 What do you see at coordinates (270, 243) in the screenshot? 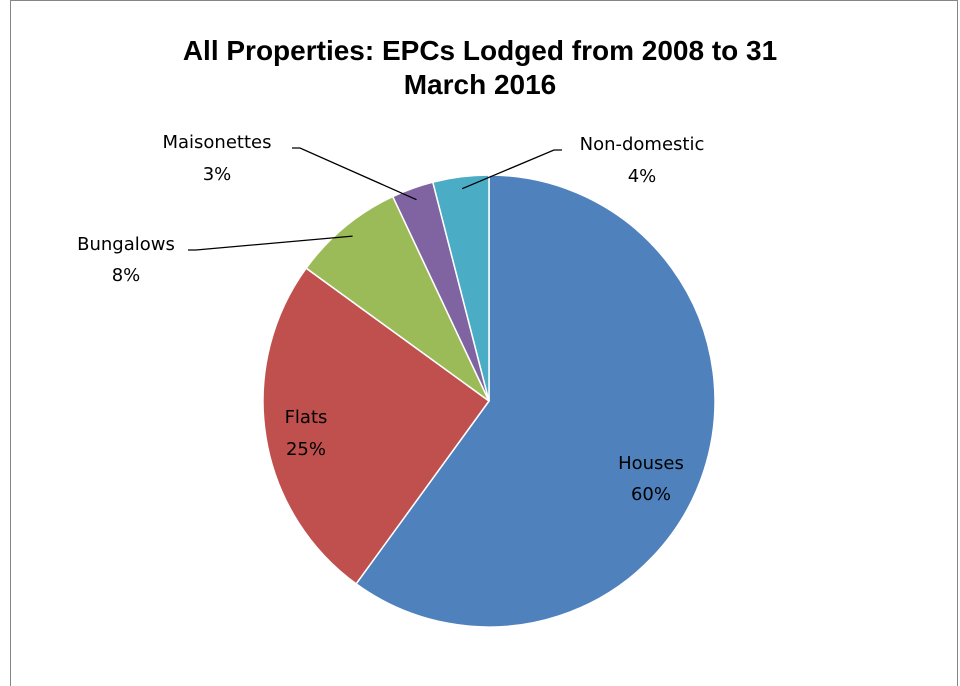
I see `leader-line-bungalows` at bounding box center [270, 243].